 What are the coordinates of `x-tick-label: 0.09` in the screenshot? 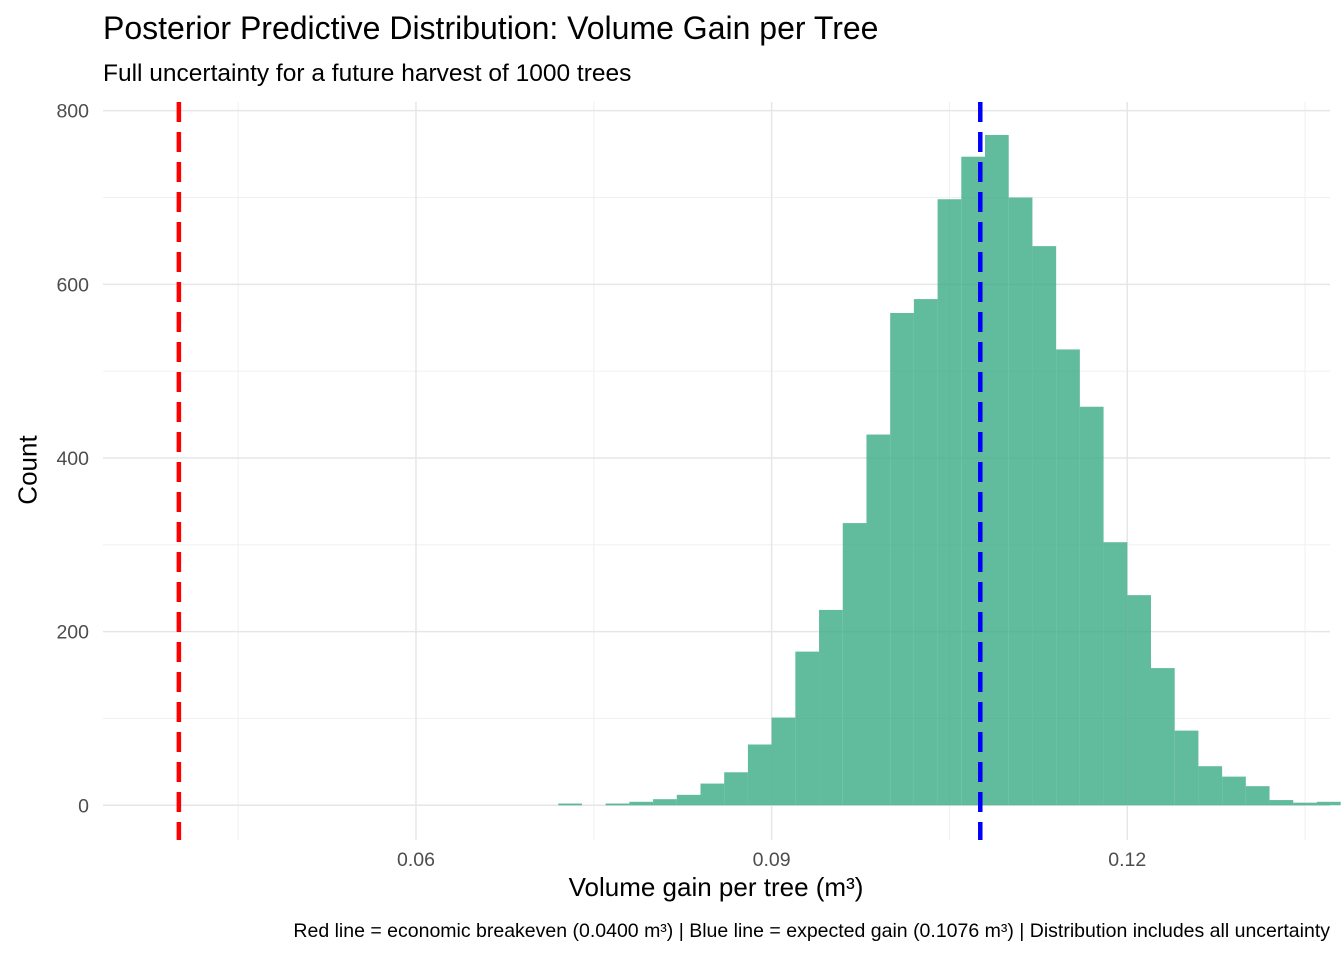 It's located at (772, 860).